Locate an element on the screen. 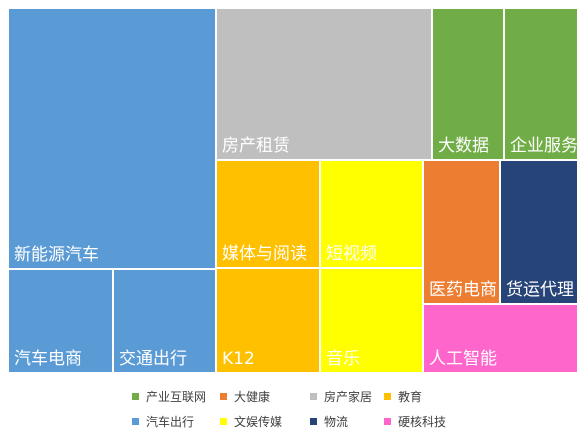 The width and height of the screenshot is (586, 446). legend: 产业互联网 大健康 房产家居 教育汽车出行 文娱传媒 物流 硬核科技 is located at coordinates (310, 410).